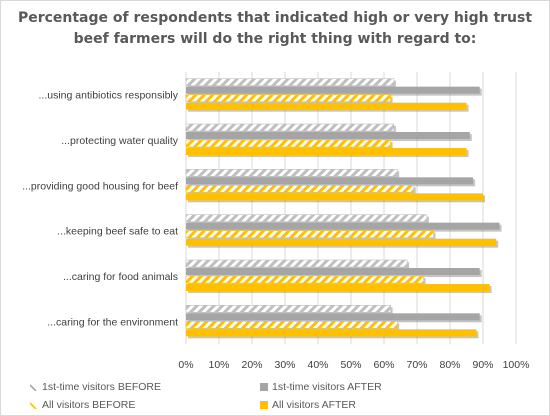 The image size is (550, 416). I want to click on category-label: ...caring for the environment, so click(112, 322).